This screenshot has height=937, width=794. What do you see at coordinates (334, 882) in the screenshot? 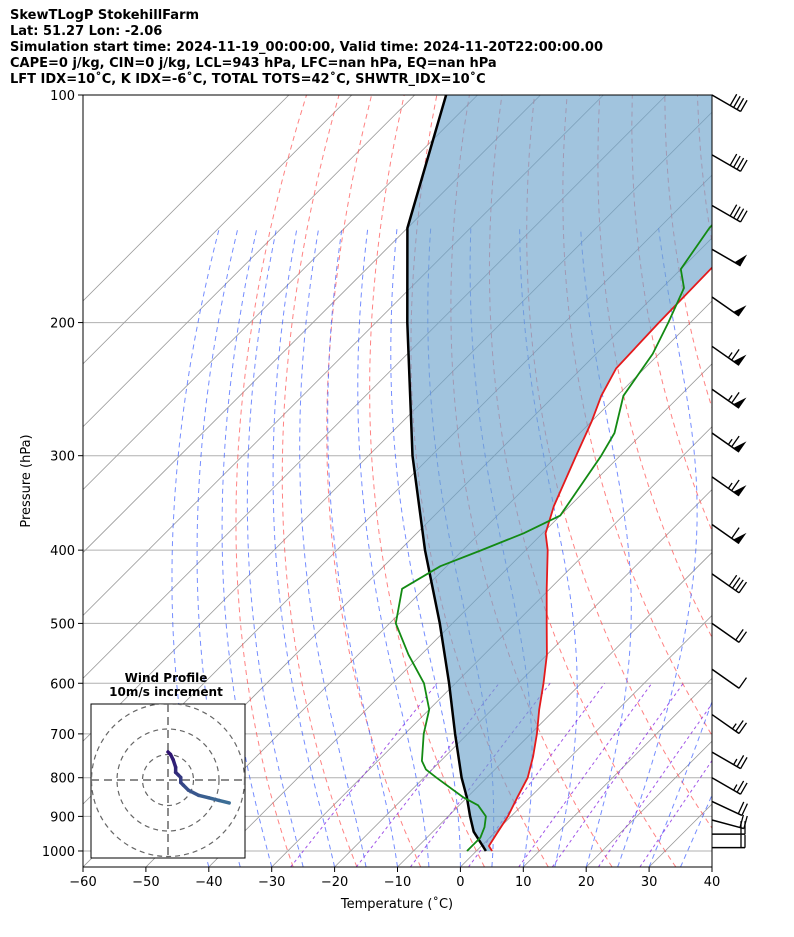
I see `x-tick-label: −20` at bounding box center [334, 882].